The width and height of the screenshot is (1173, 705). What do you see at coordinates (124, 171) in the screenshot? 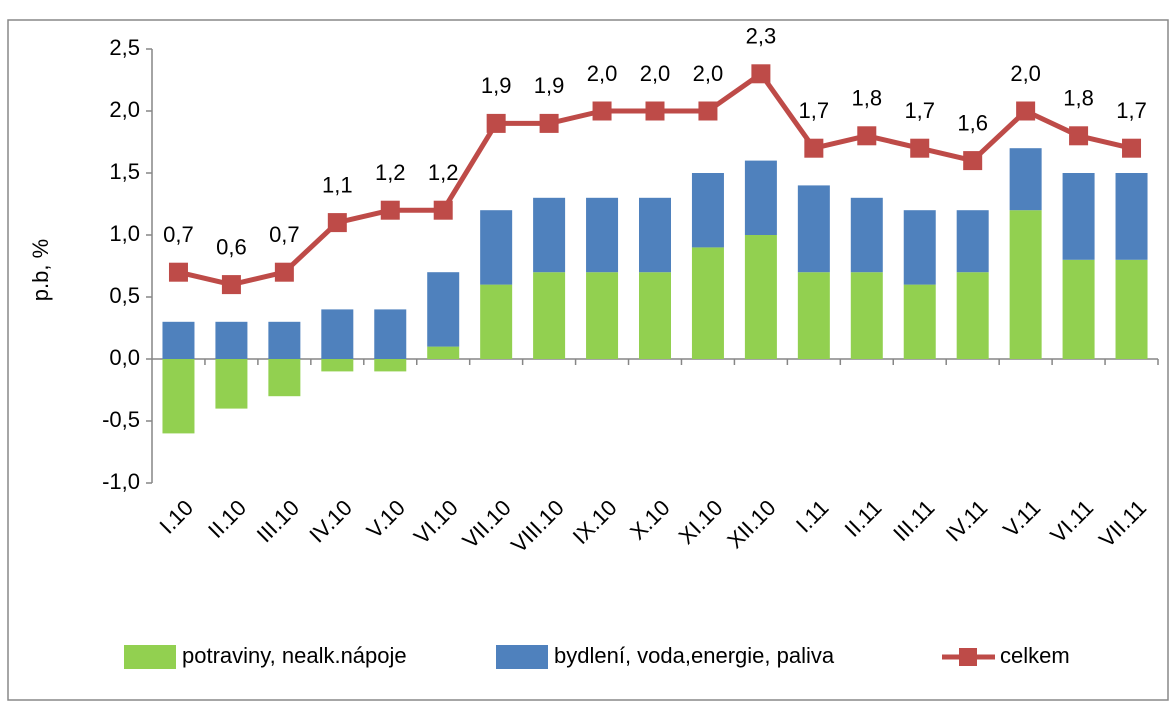
I see `y-tick-label: 1,5` at bounding box center [124, 171].